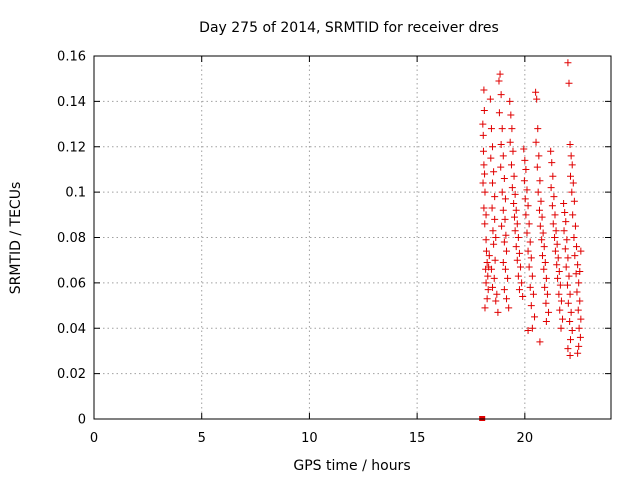 This screenshot has height=480, width=640. I want to click on x-tick-label: 5, so click(202, 438).